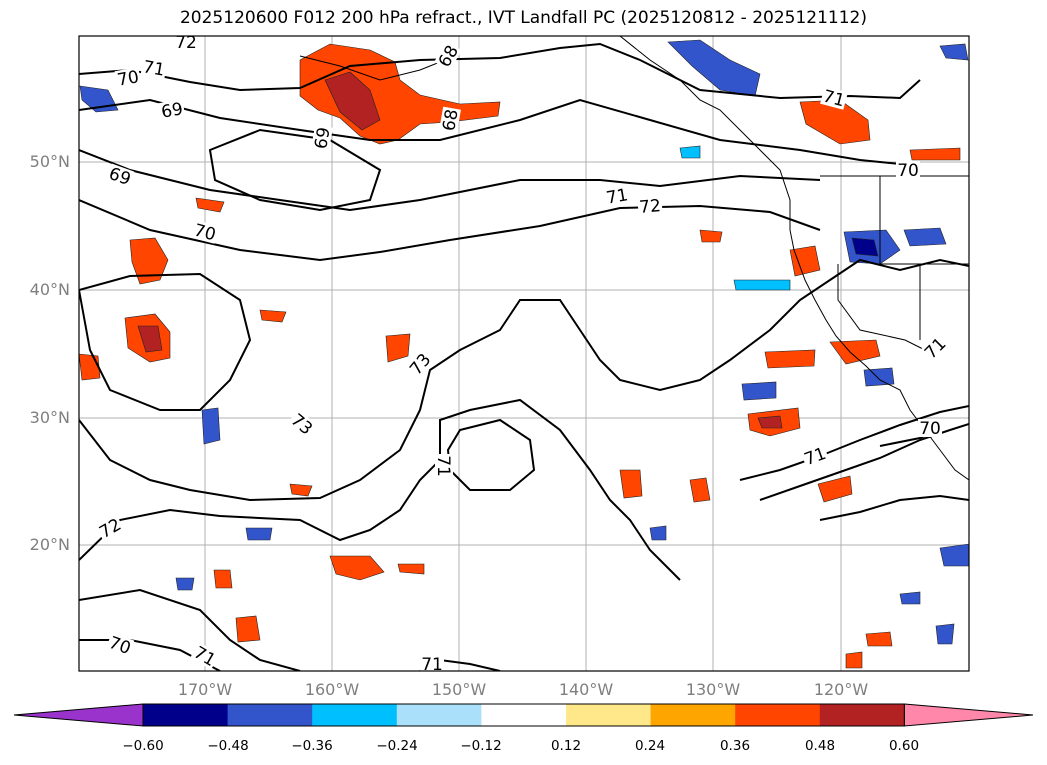  What do you see at coordinates (411, 569) in the screenshot?
I see `patch-pos-sub13` at bounding box center [411, 569].